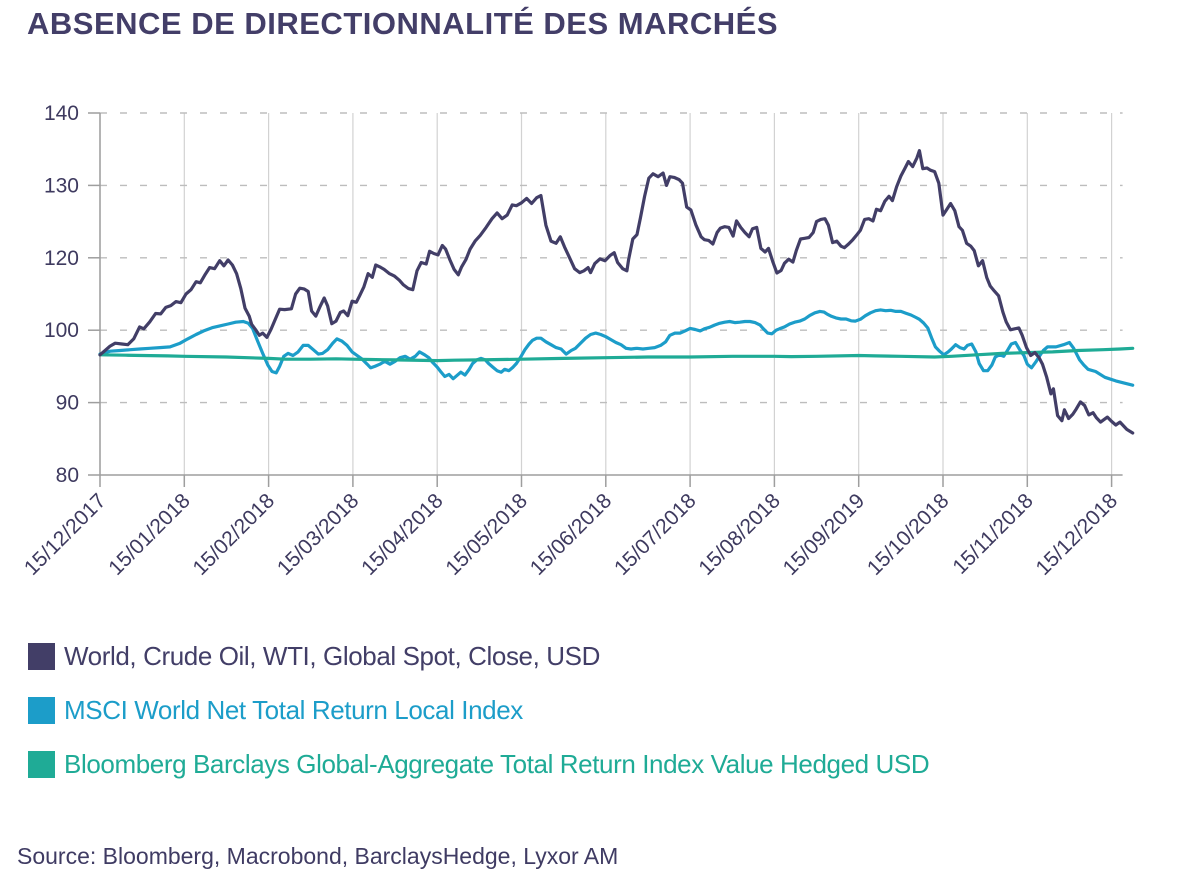 This screenshot has height=881, width=1179. Describe the element at coordinates (67, 475) in the screenshot. I see `y-tick-label: 80` at that location.